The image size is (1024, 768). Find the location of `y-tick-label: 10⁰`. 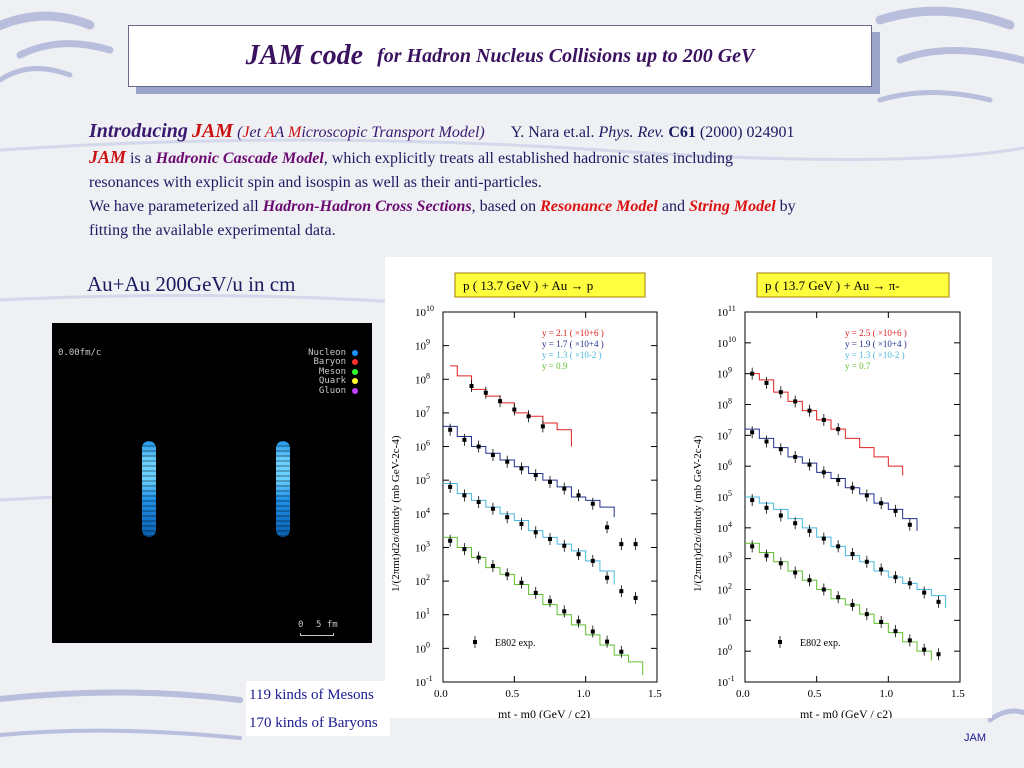

y-tick-label: 10⁰ is located at coordinates (422, 647).